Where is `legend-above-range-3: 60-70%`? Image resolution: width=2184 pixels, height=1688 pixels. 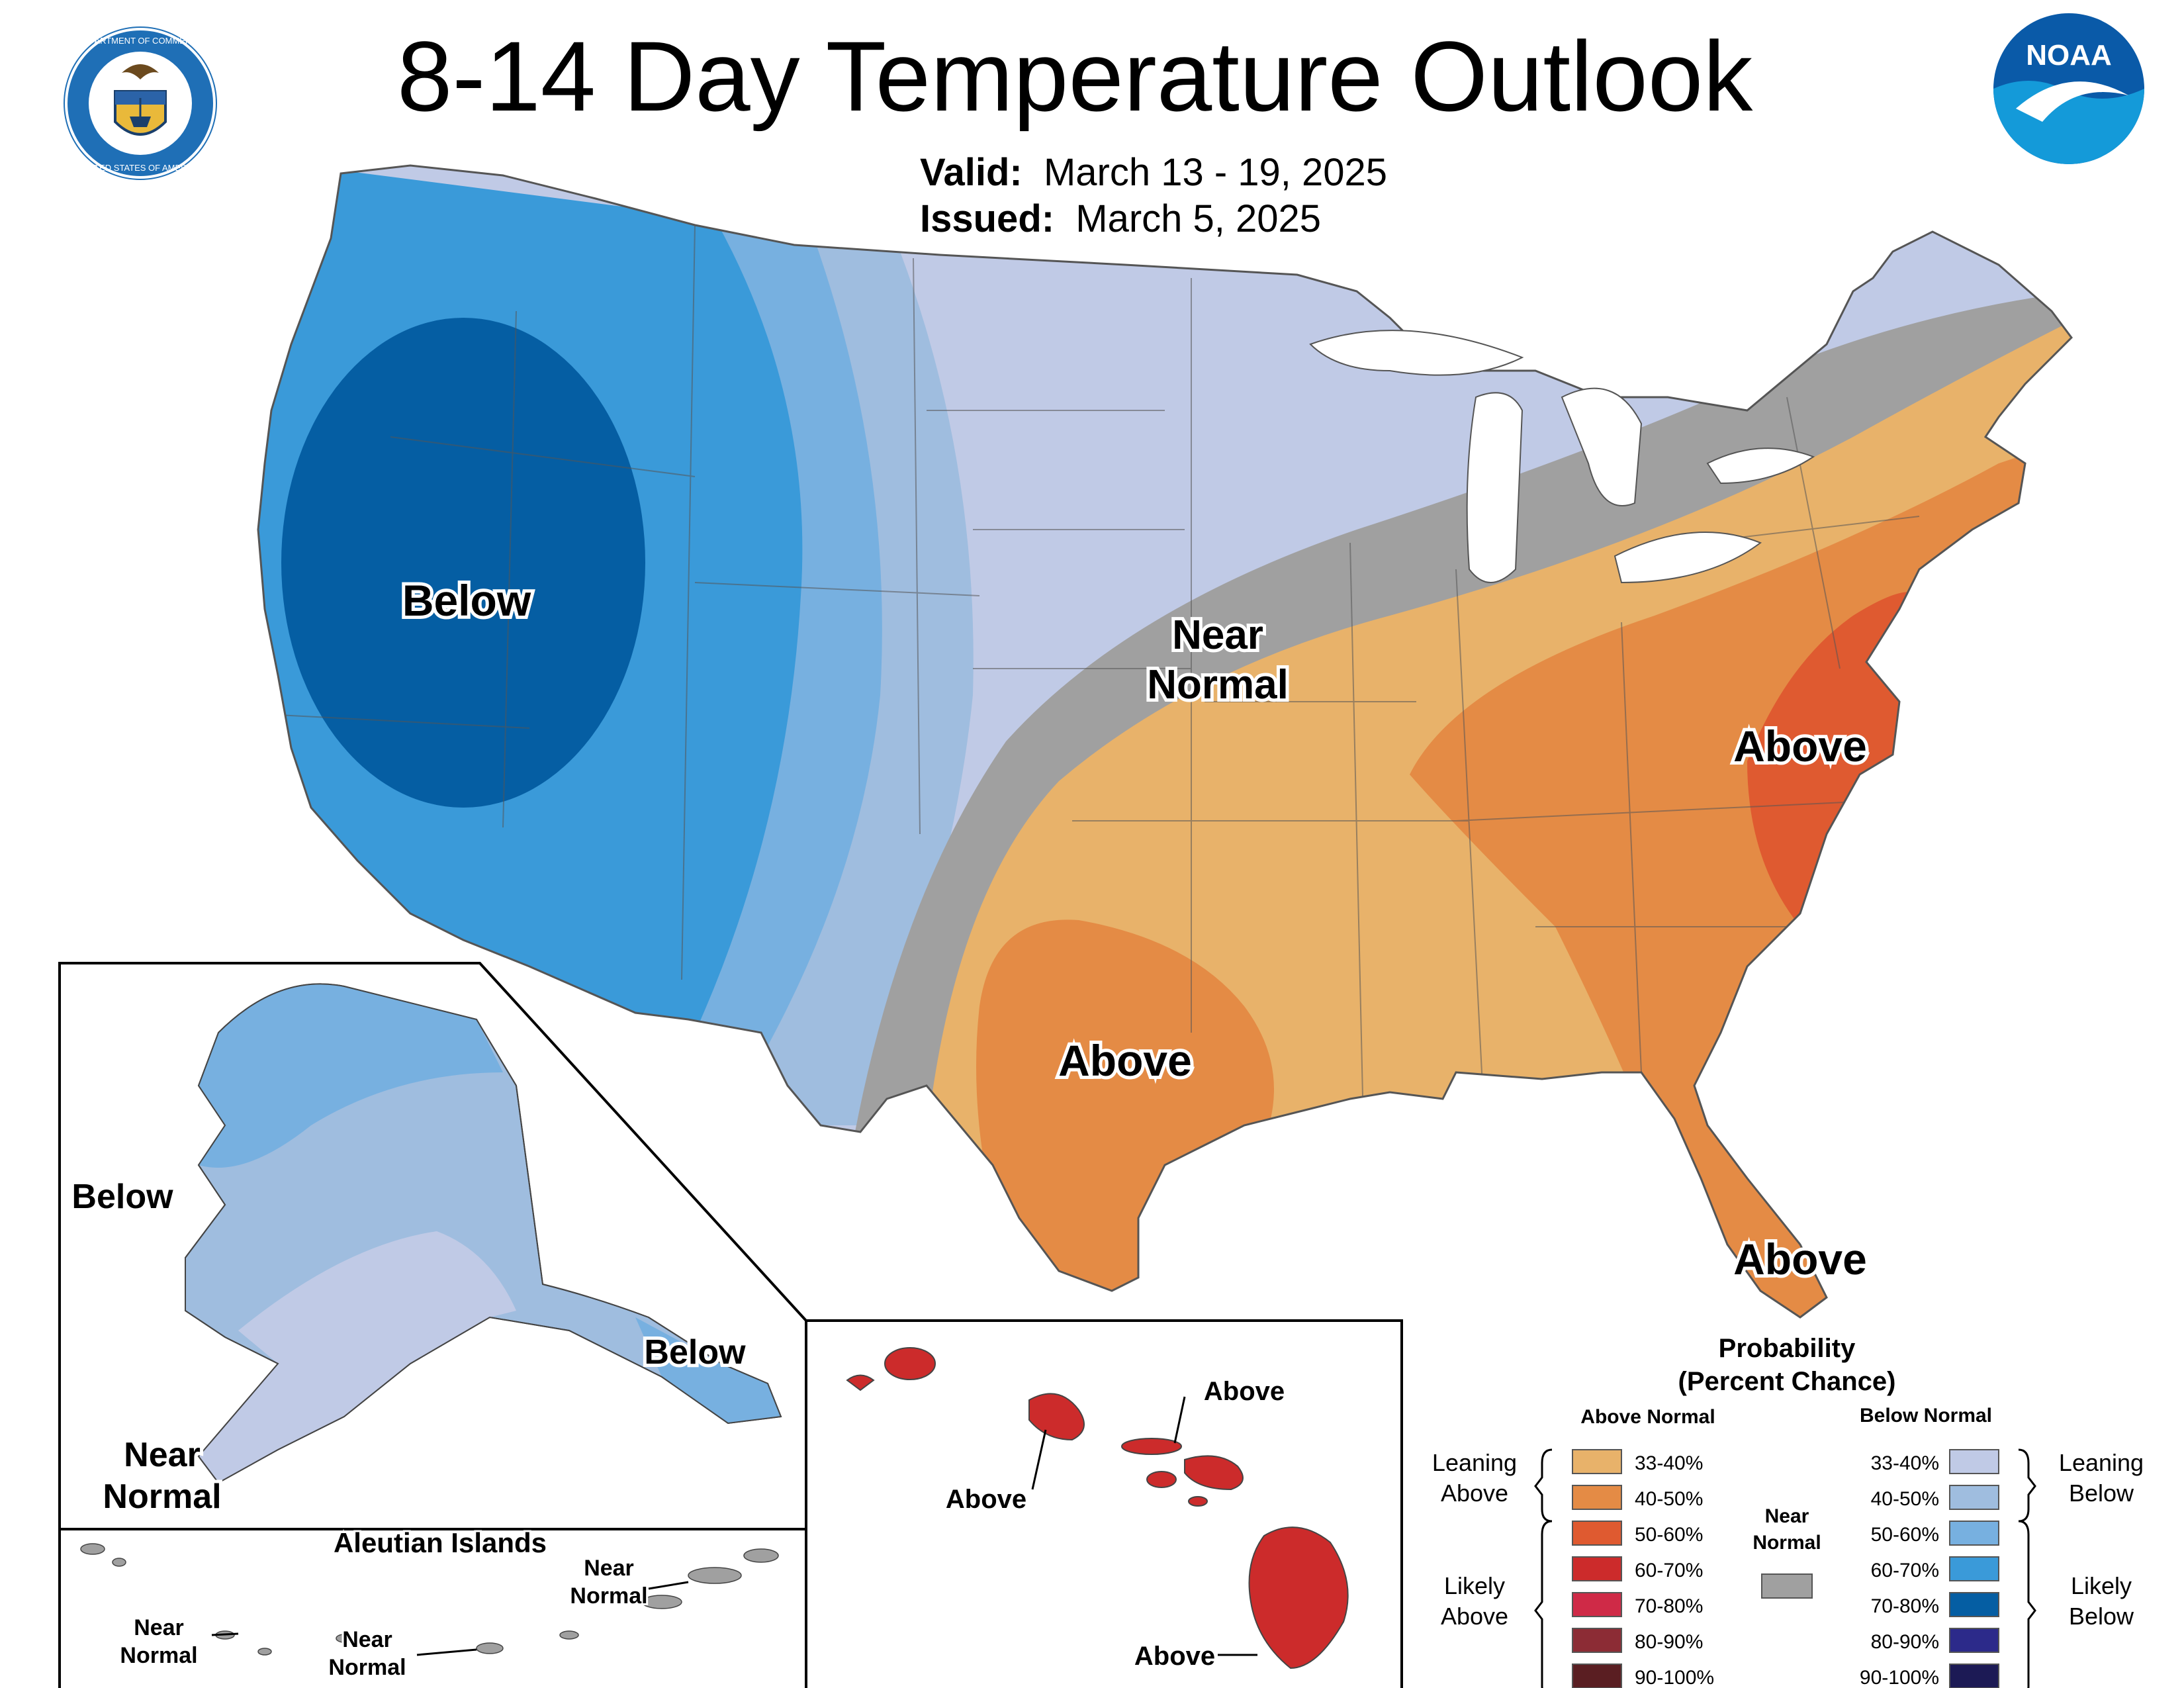
legend-above-range-3: 60-70% is located at coordinates (1669, 1570).